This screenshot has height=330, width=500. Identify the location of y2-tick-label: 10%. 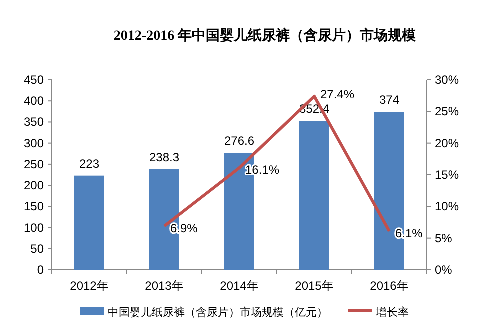
(447, 207).